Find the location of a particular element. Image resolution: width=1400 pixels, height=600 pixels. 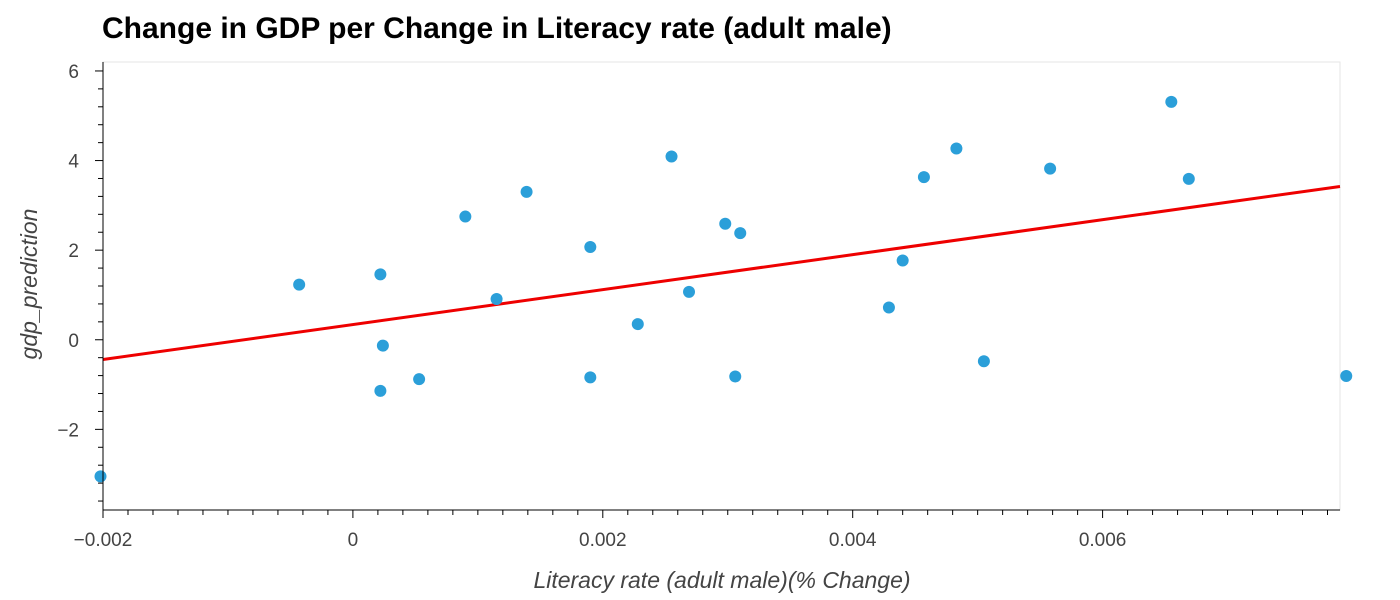

y-tick-label: 2 is located at coordinates (73, 251).